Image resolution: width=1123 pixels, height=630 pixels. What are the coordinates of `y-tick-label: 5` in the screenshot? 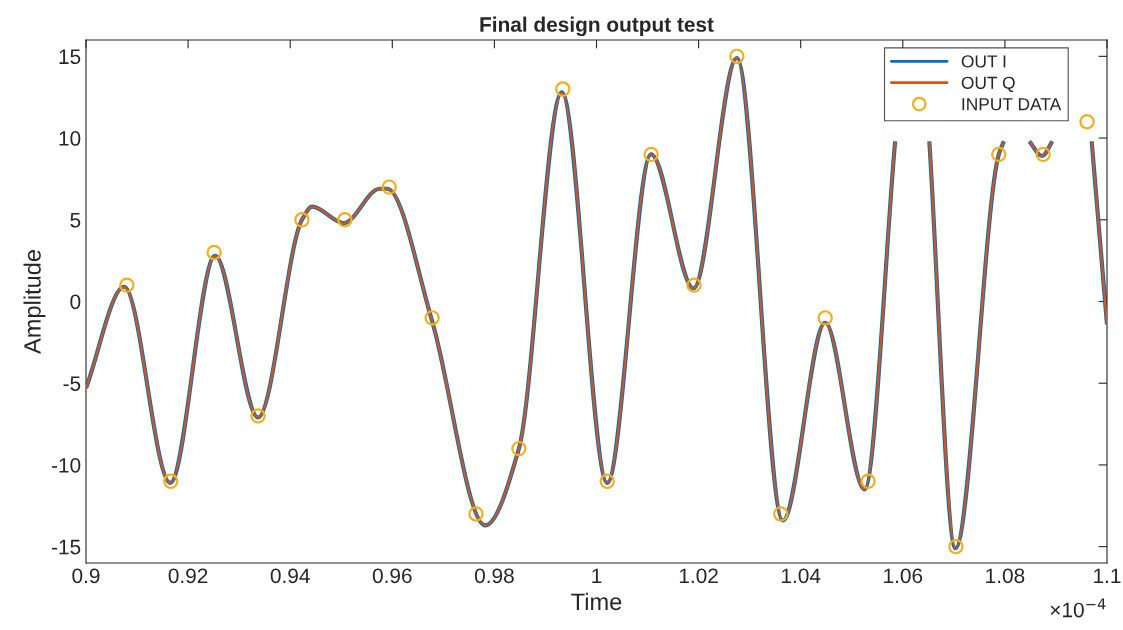 It's located at (75, 220).